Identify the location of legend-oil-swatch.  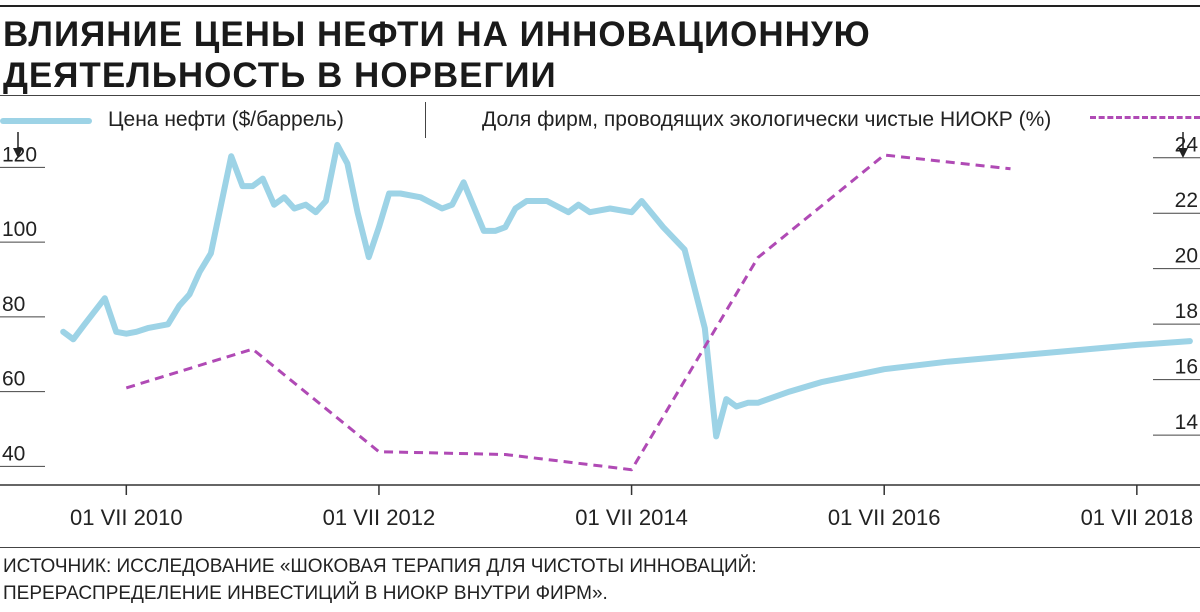
(46, 121).